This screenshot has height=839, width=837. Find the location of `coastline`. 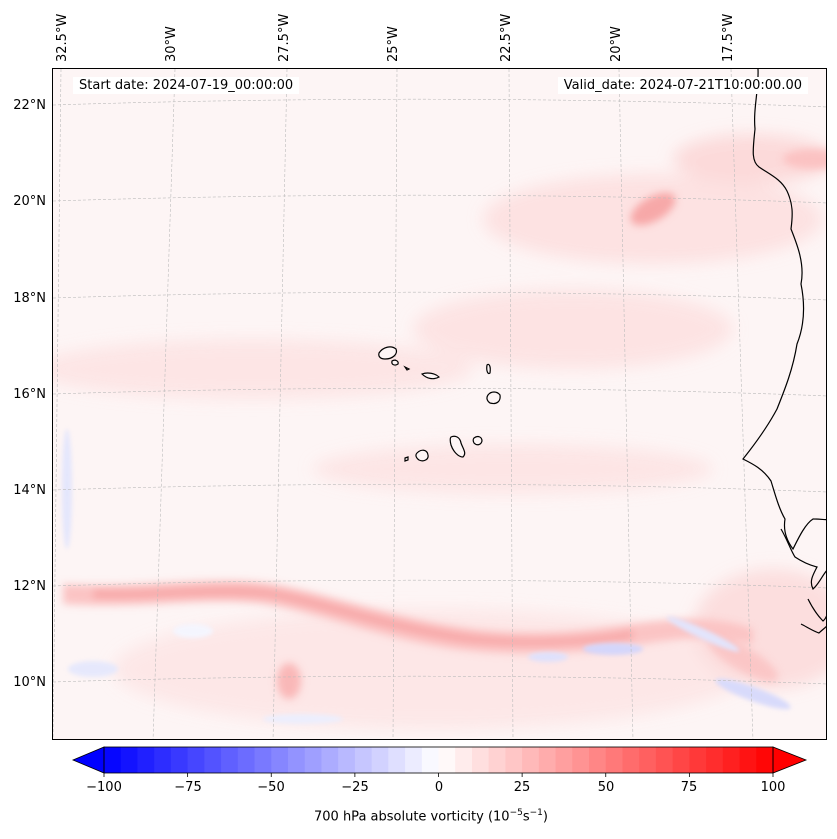

coastline is located at coordinates (784, 351).